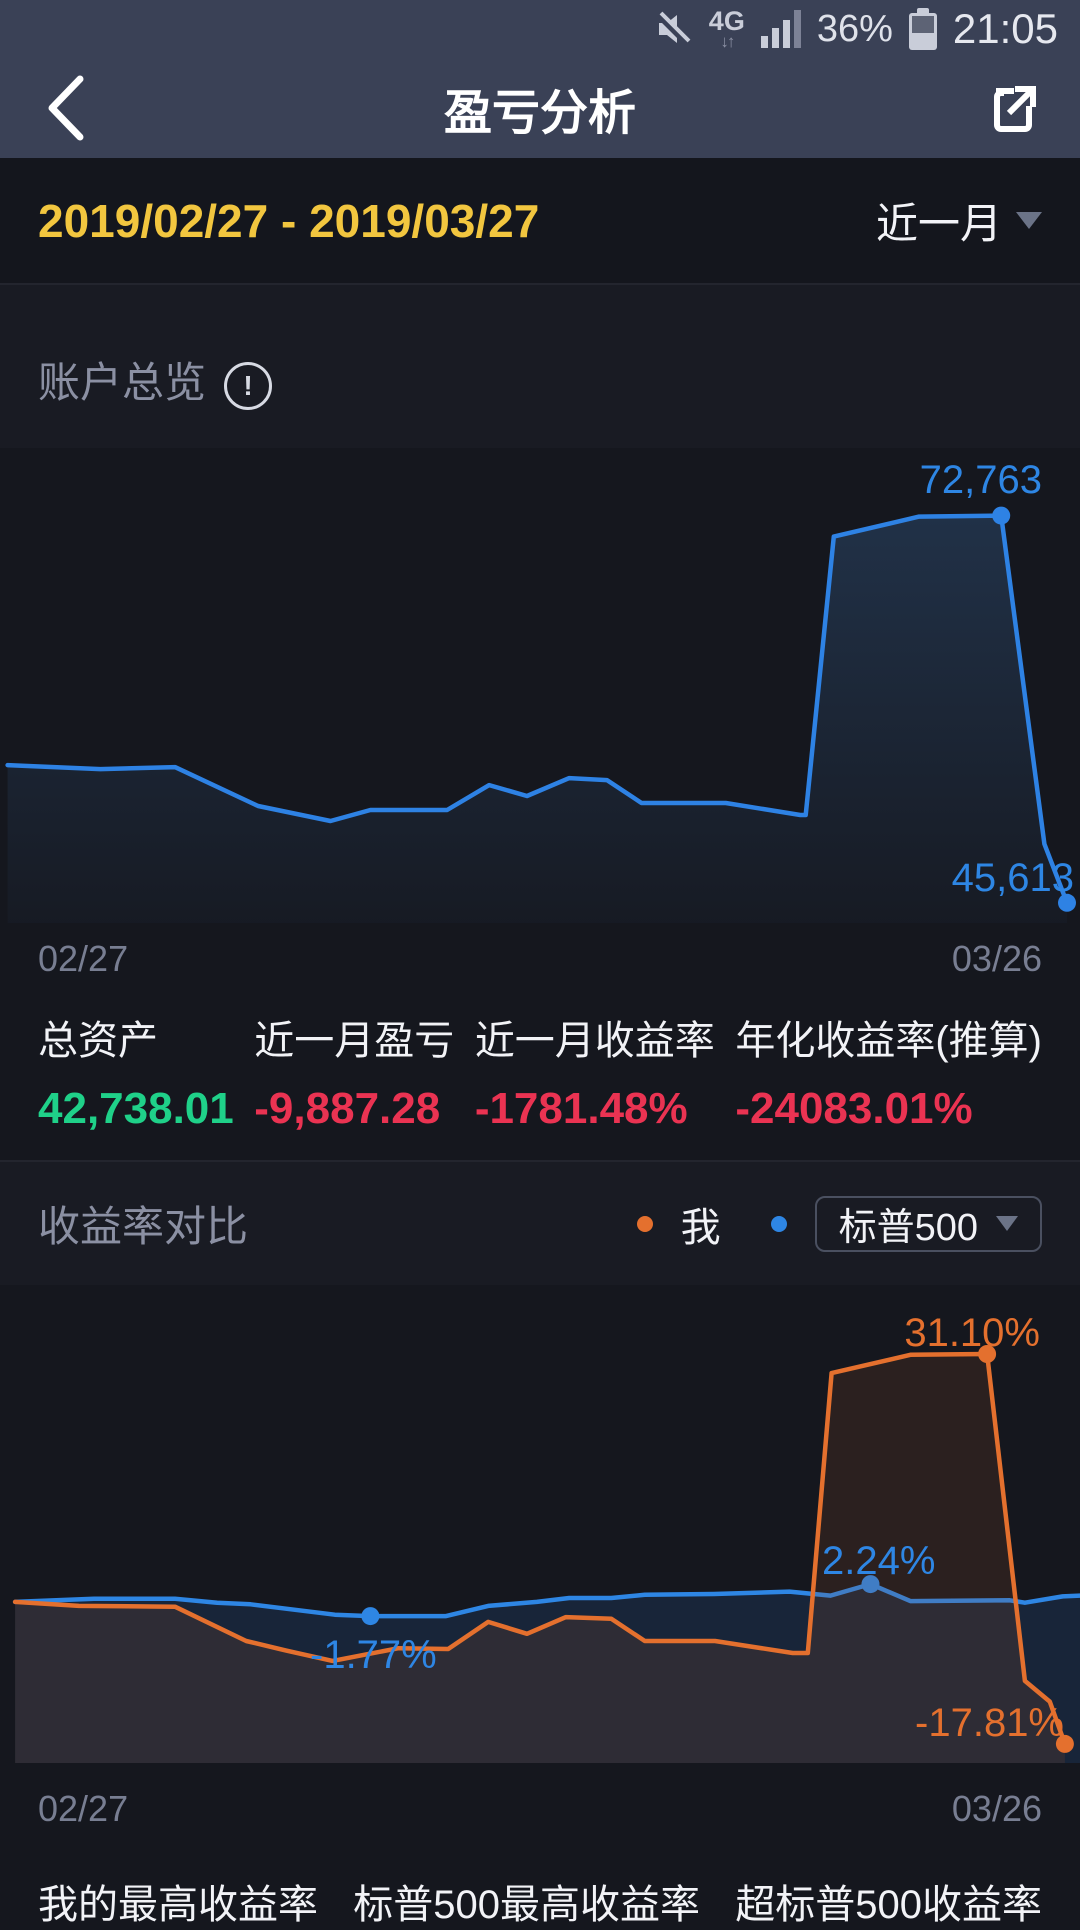  What do you see at coordinates (248, 386) in the screenshot?
I see `info-icon: !` at bounding box center [248, 386].